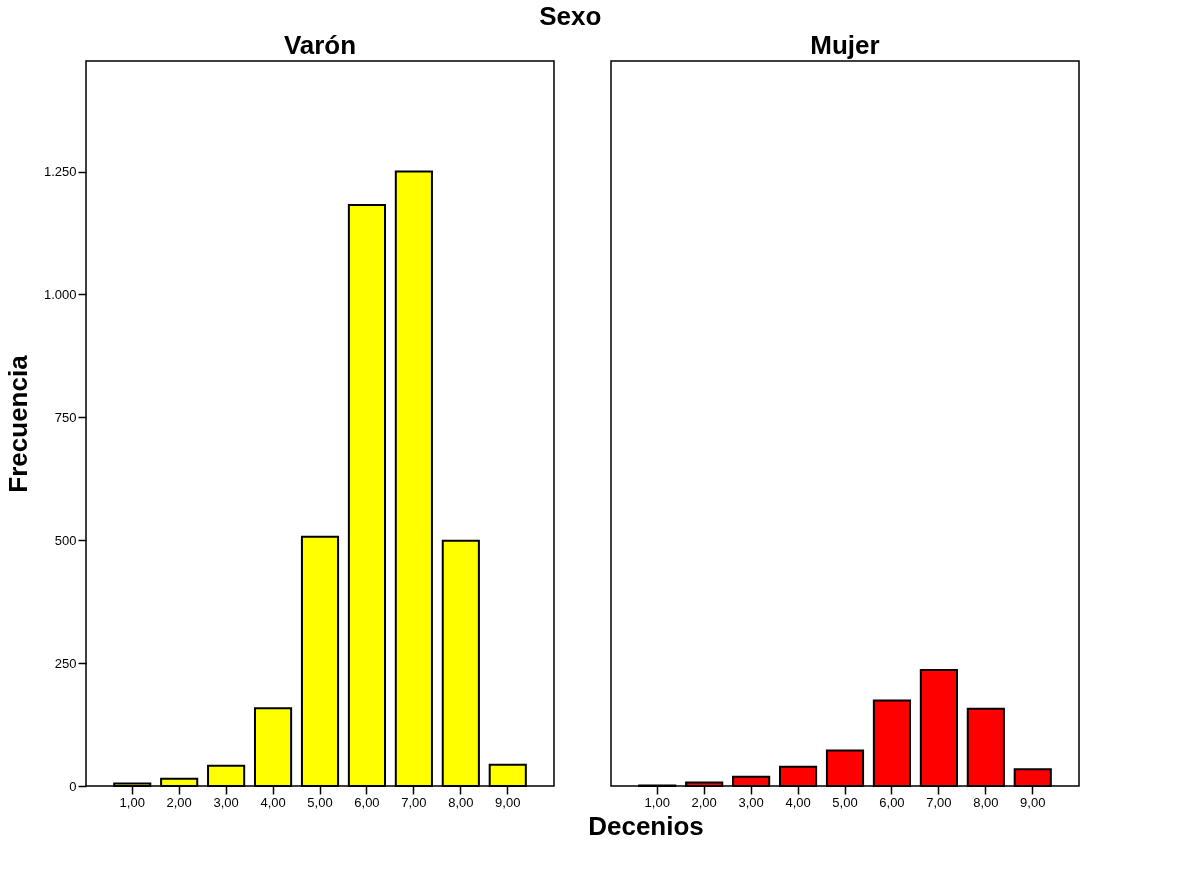 This screenshot has width=1185, height=896. What do you see at coordinates (60, 172) in the screenshot?
I see `y-tick-label: 1.250` at bounding box center [60, 172].